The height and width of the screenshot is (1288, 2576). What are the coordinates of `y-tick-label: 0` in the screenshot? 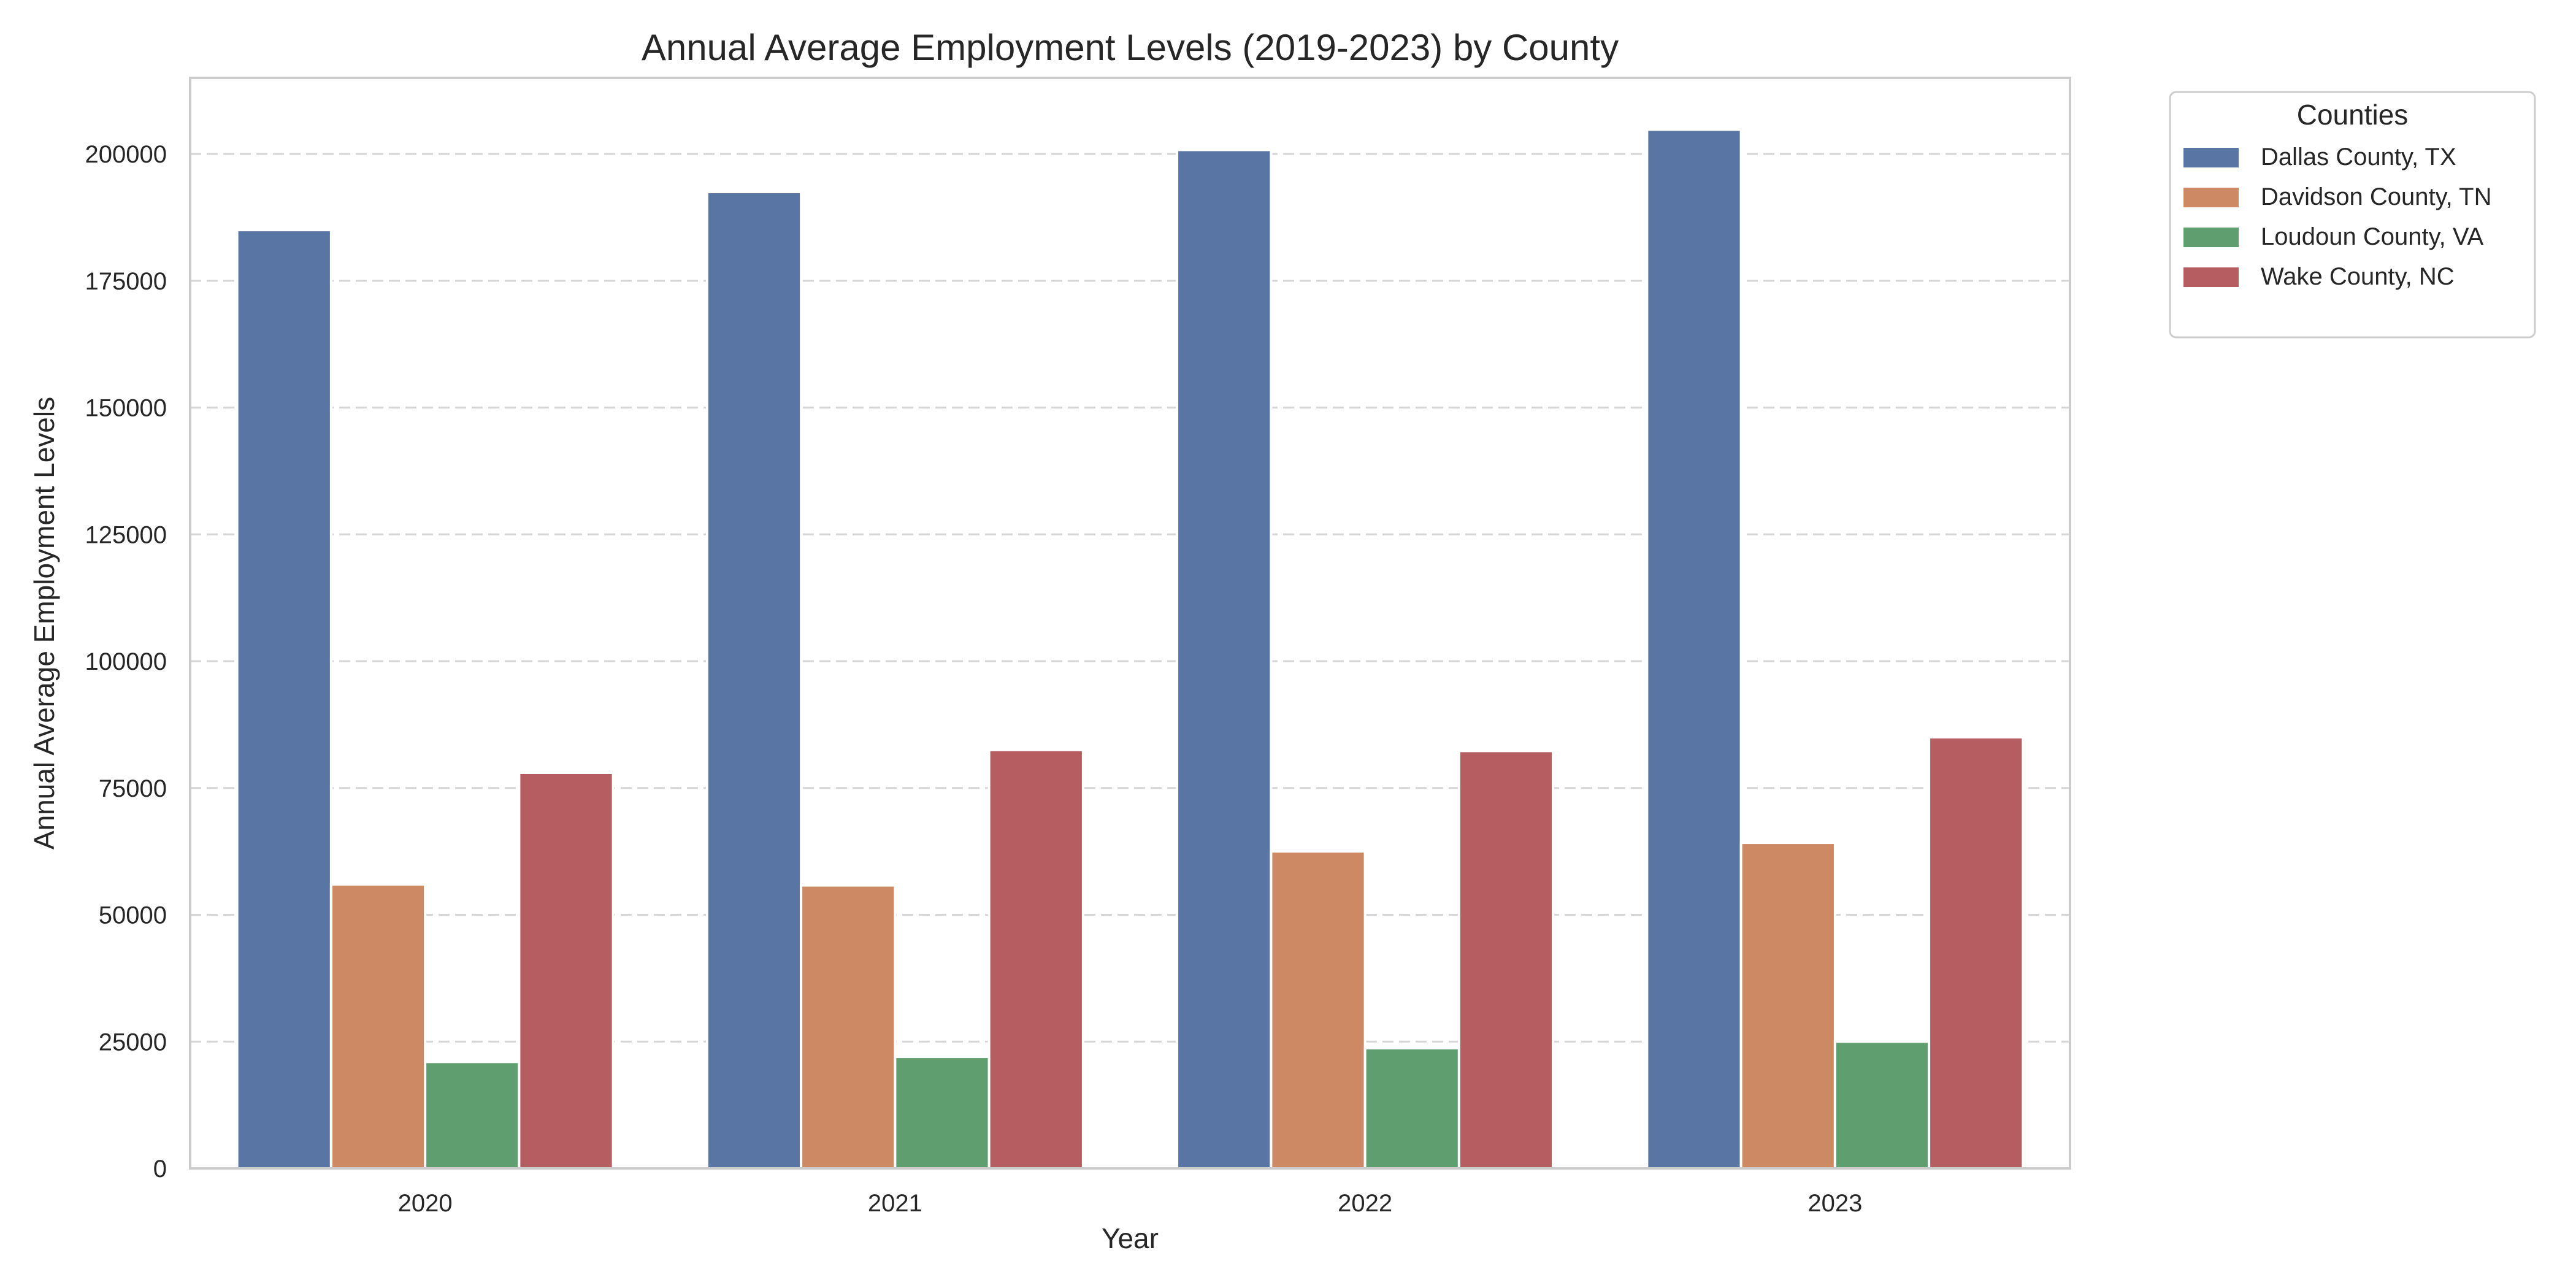 It's located at (160, 1169).